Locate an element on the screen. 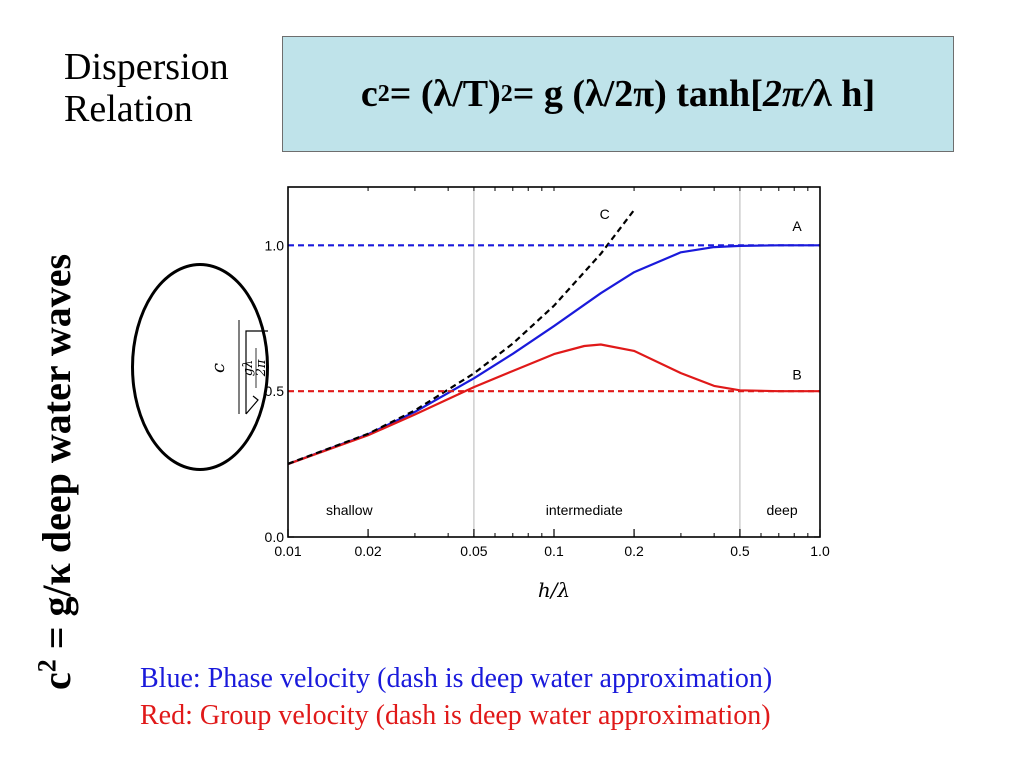 Image resolution: width=1024 pixels, height=768 pixels. formula-lambda-h: λ h] is located at coordinates (844, 94).